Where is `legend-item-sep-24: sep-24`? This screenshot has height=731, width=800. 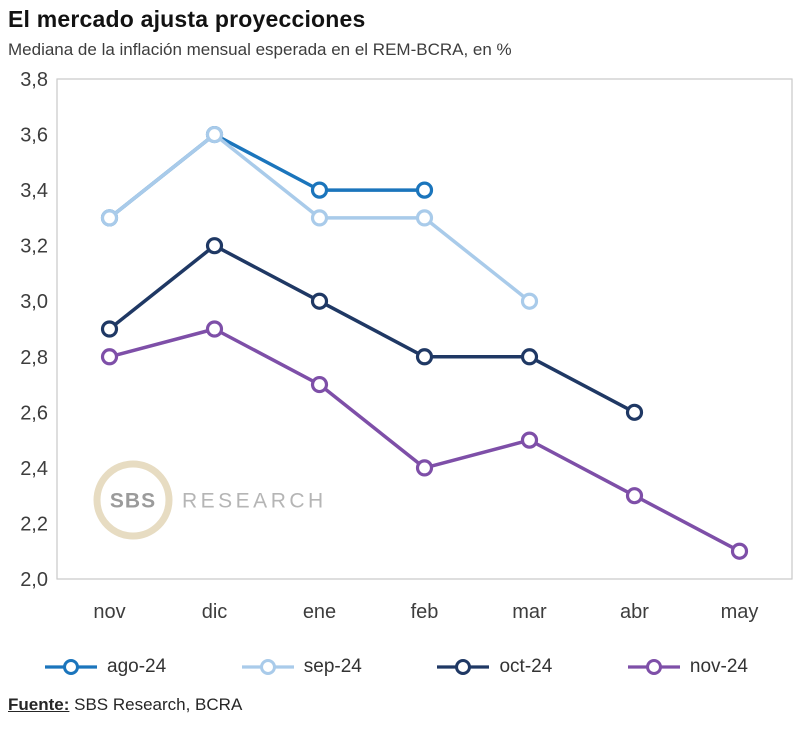
legend-item-sep-24: sep-24 is located at coordinates (301, 667).